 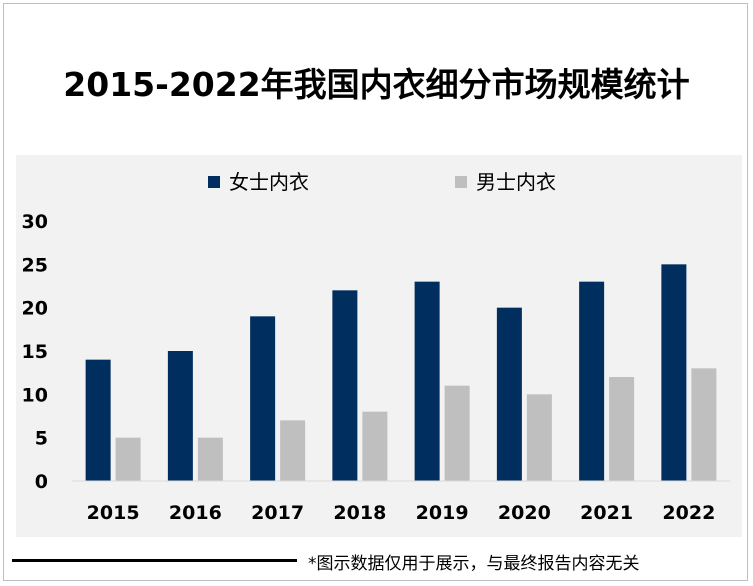 What do you see at coordinates (277, 513) in the screenshot?
I see `x-tick-label: 2017` at bounding box center [277, 513].